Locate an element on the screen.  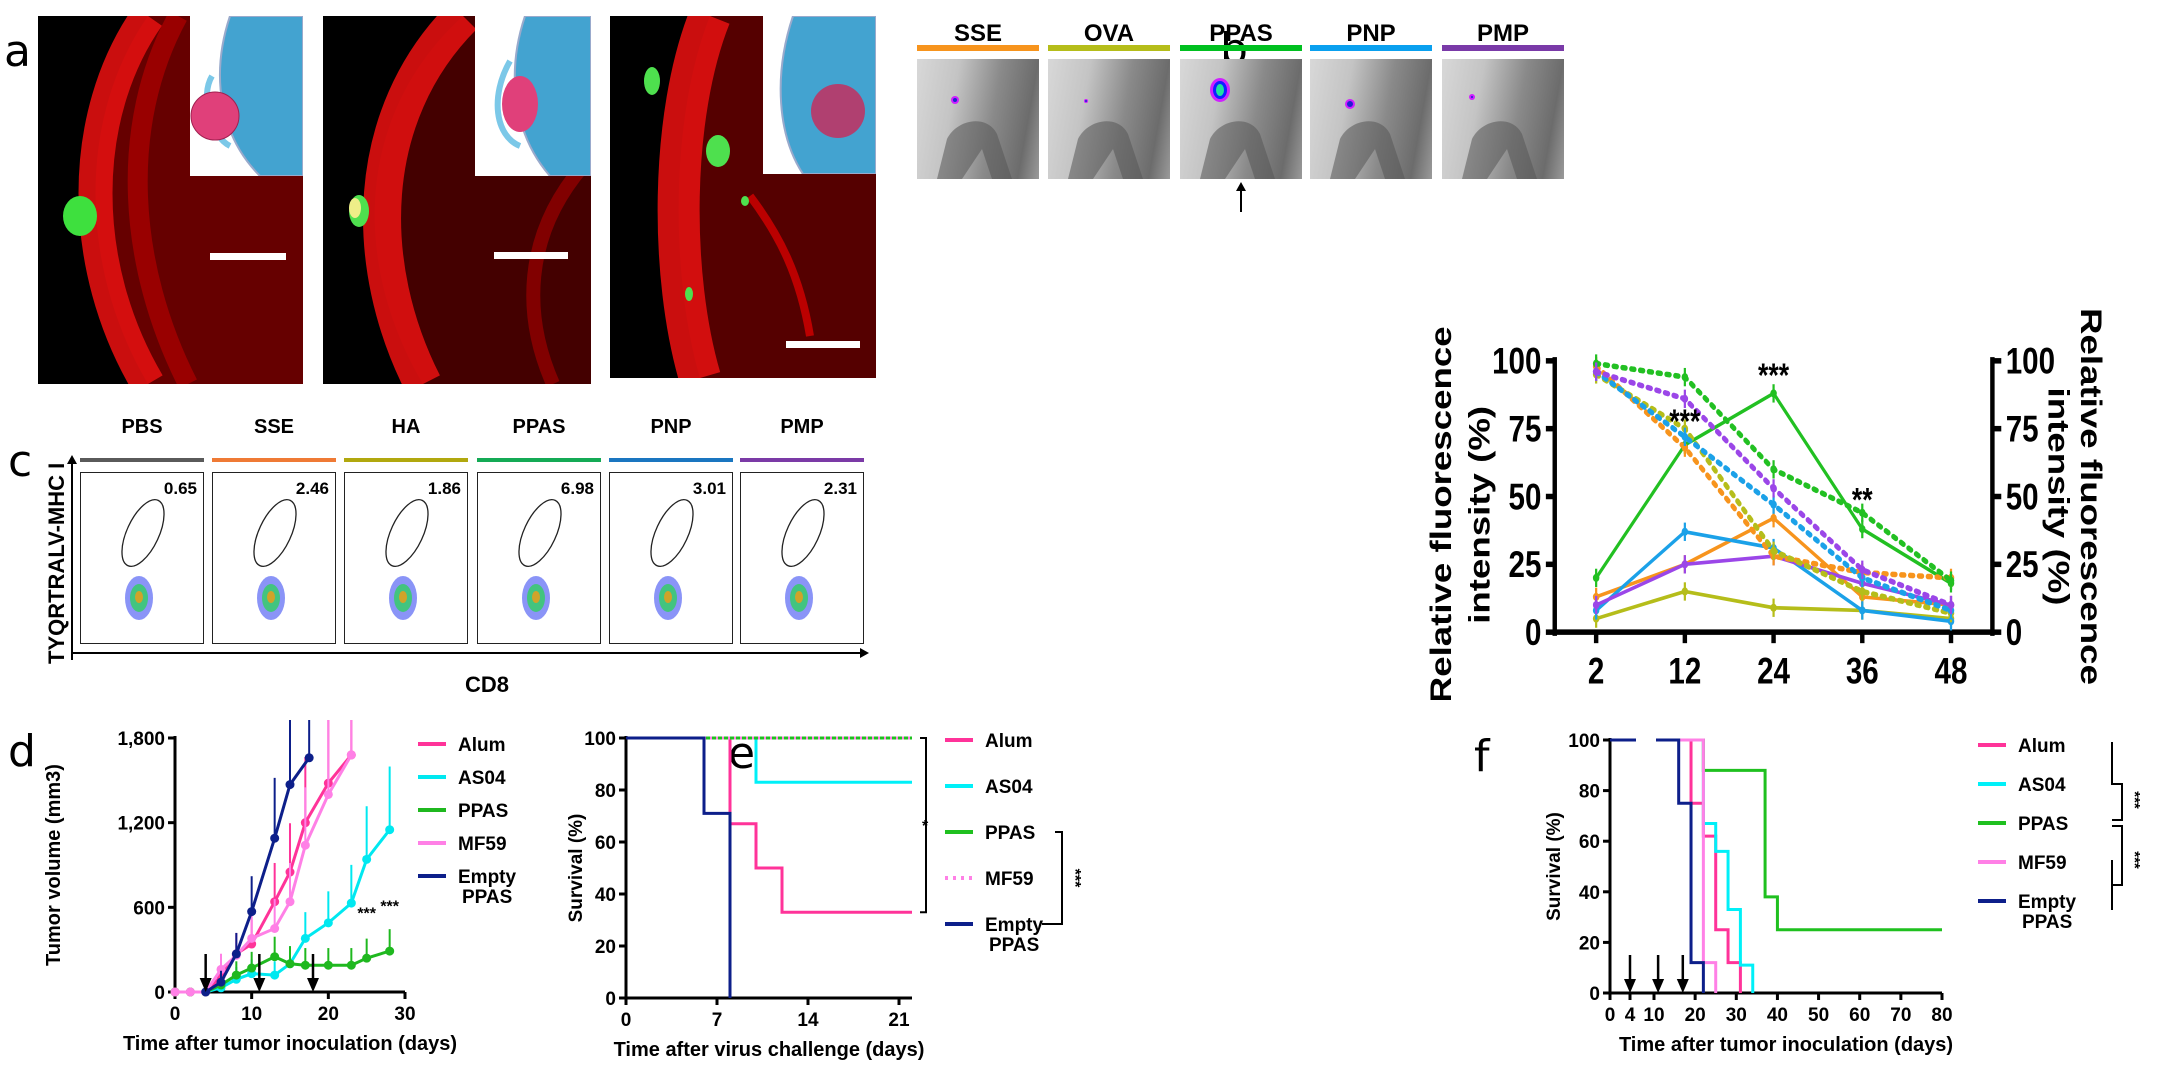
f-significance-1: *** is located at coordinates (2134, 800).